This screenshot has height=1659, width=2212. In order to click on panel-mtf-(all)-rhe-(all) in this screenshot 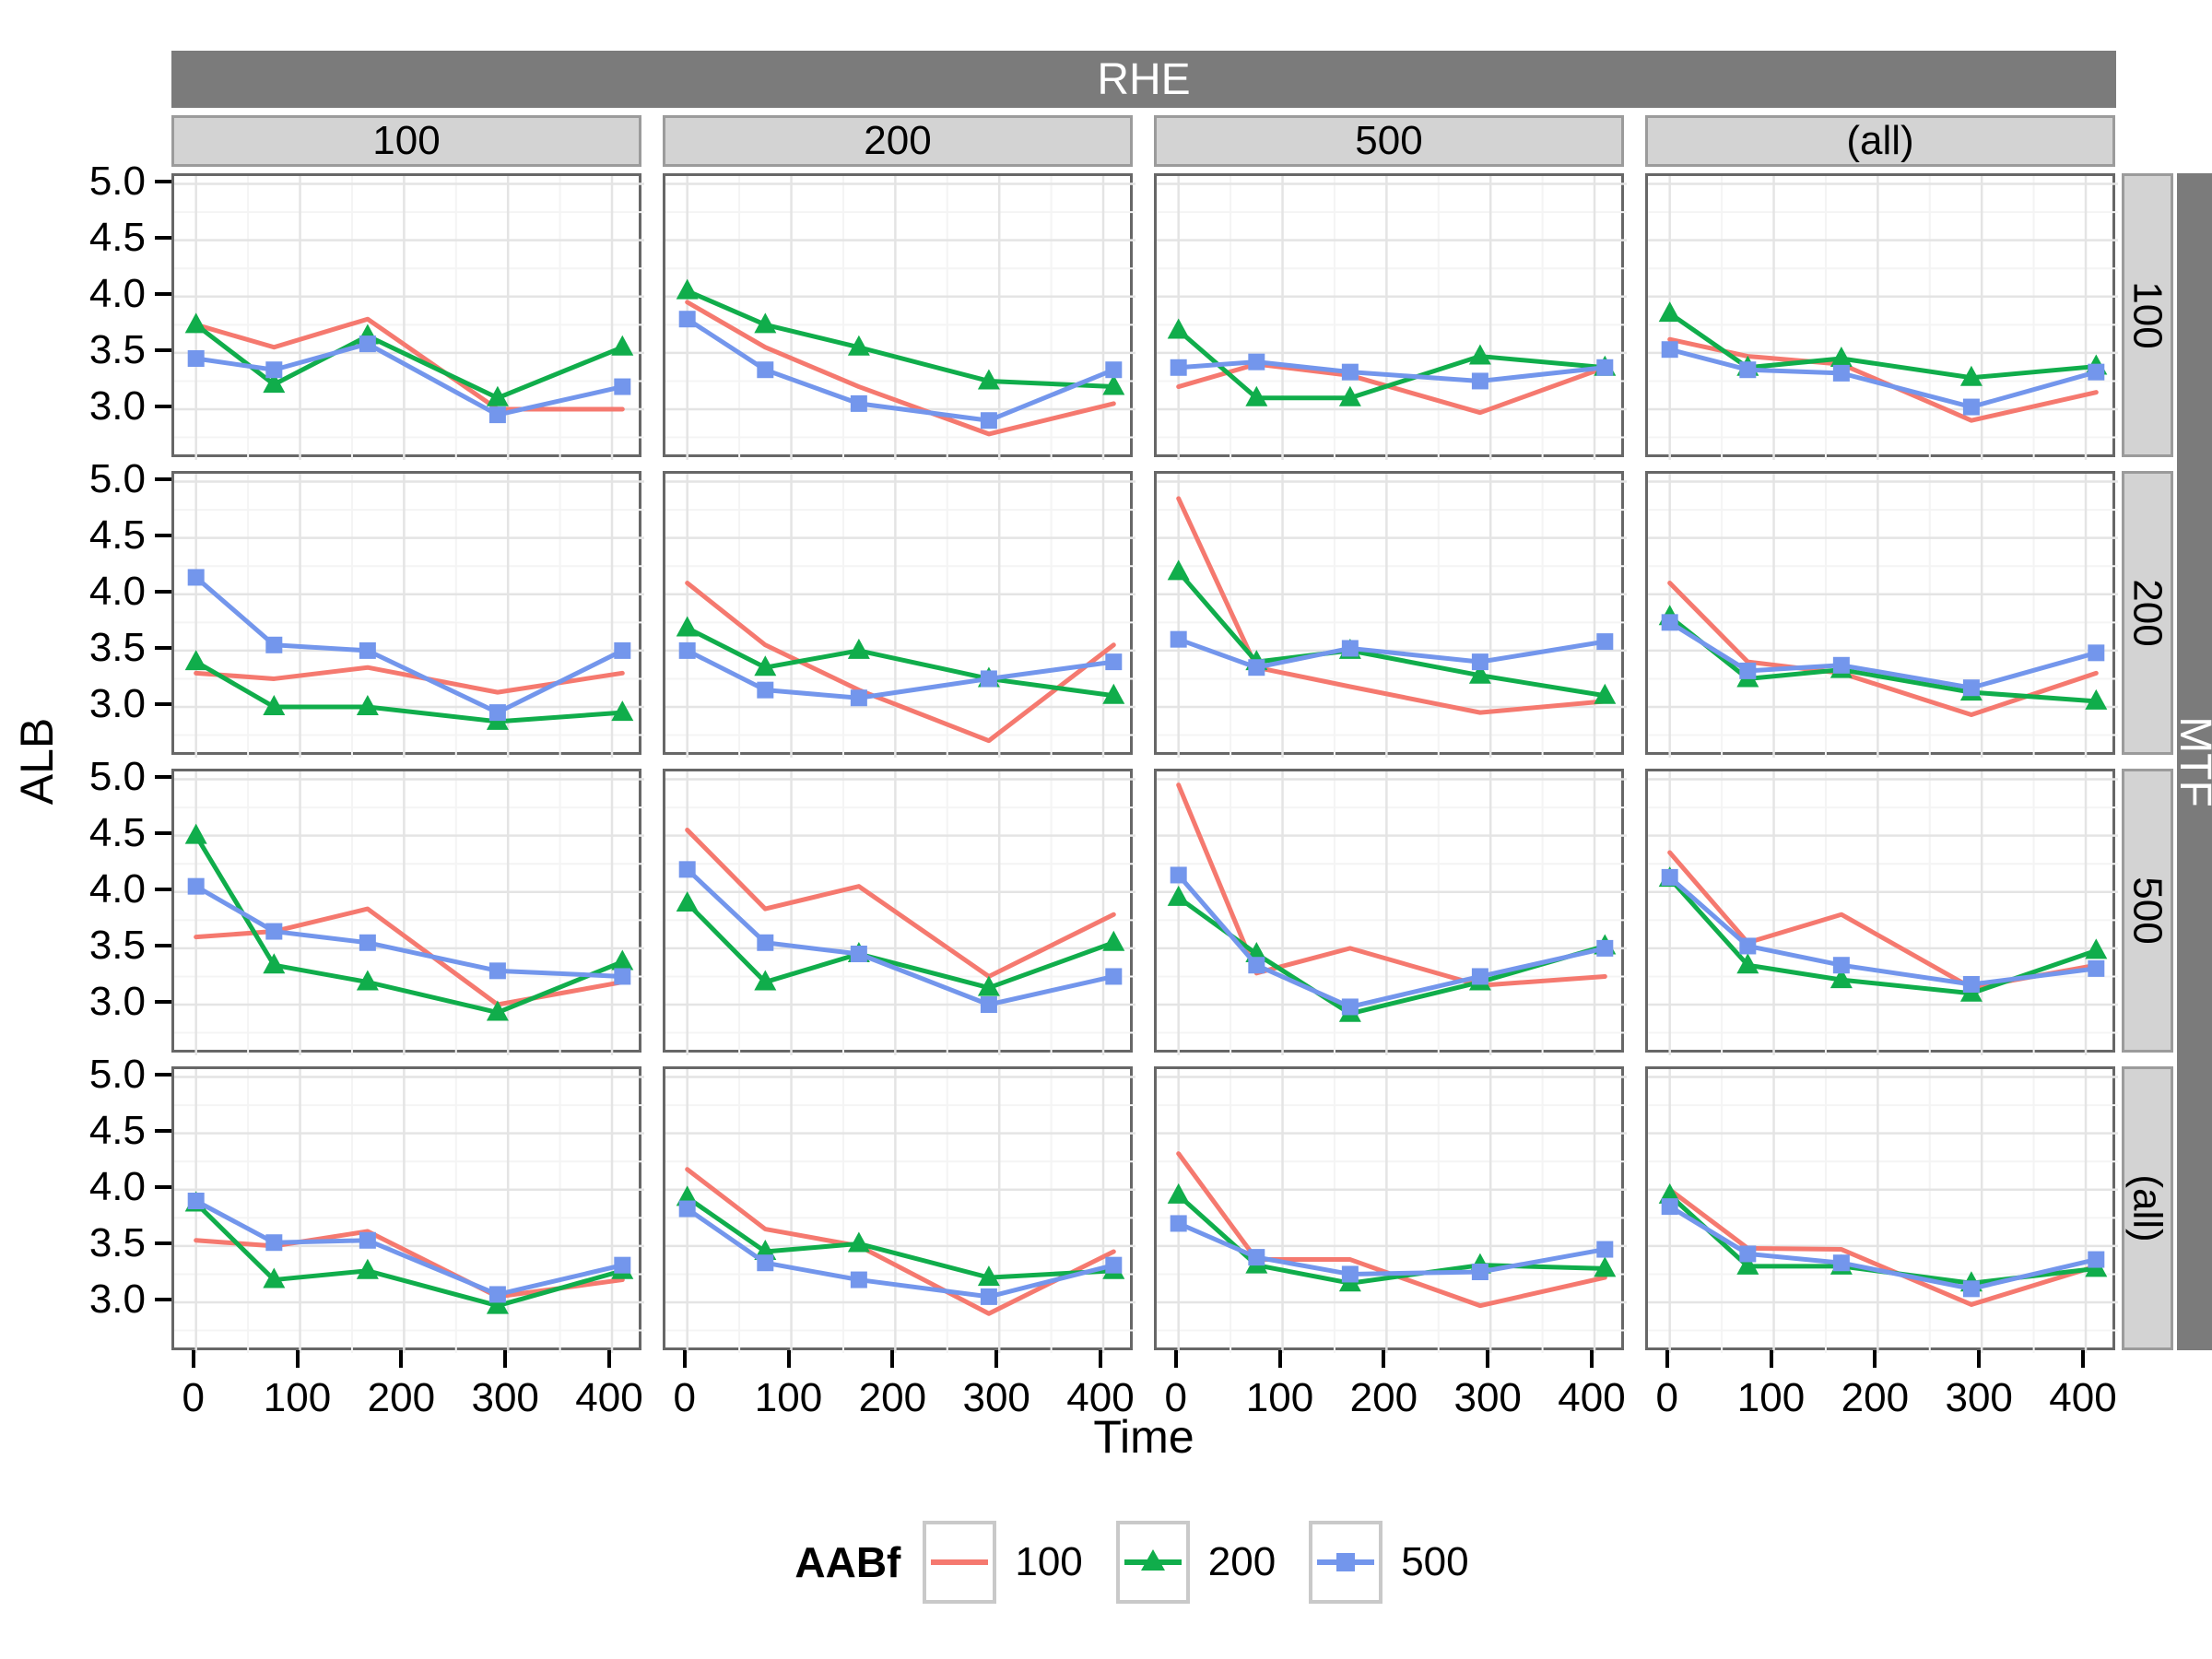, I will do `click(1881, 1209)`.